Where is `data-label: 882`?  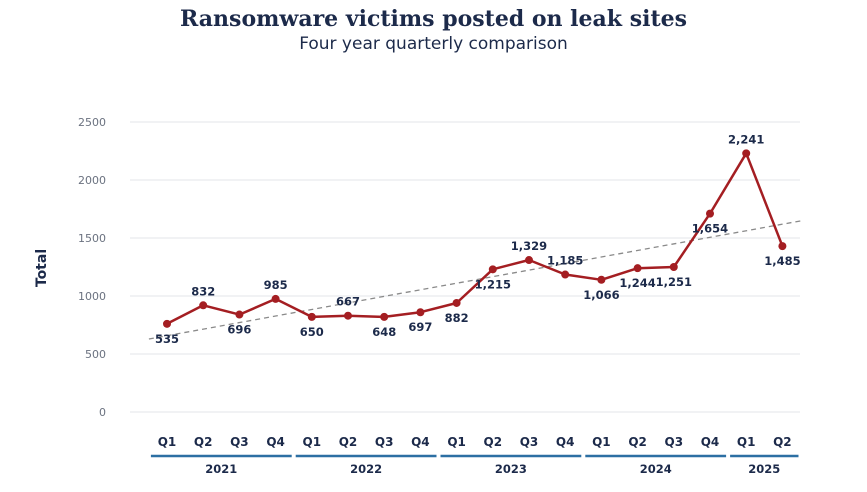
data-label: 882 is located at coordinates (457, 318).